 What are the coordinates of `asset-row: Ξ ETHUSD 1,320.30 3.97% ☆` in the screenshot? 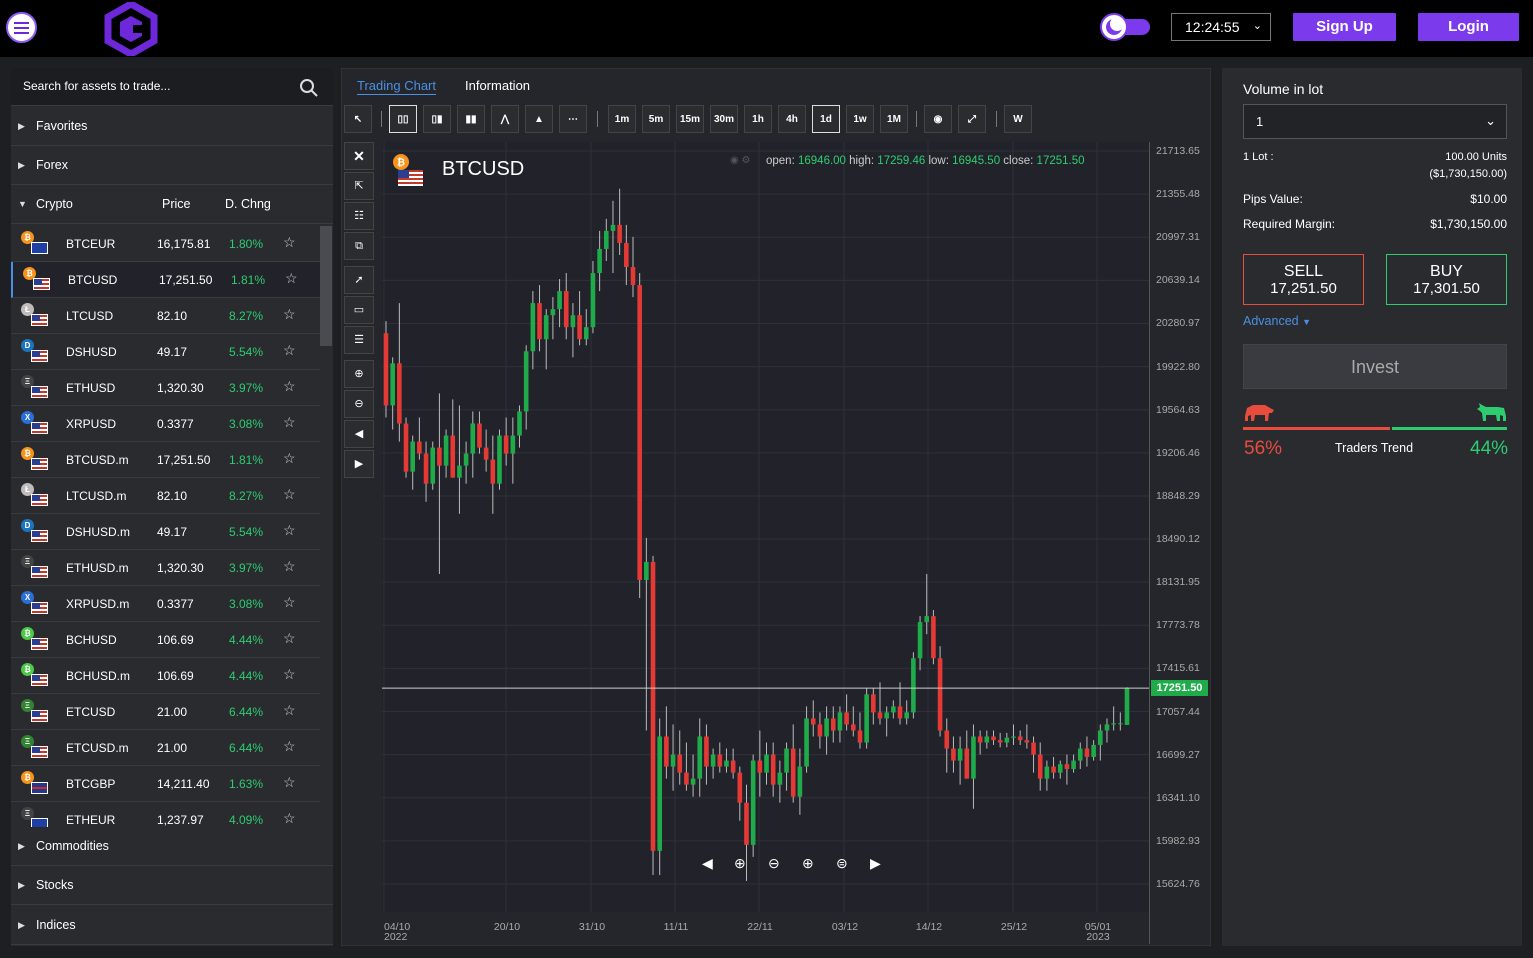 It's located at (165, 388).